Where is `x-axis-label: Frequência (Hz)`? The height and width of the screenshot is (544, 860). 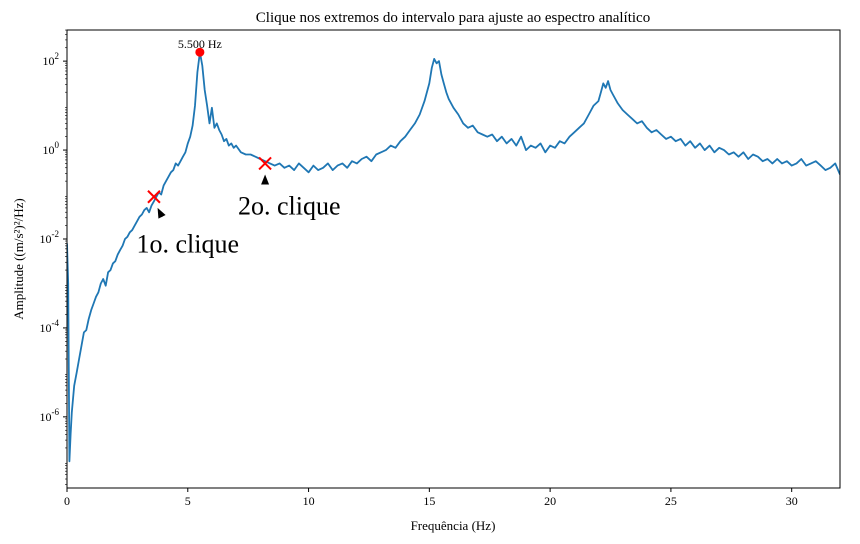 x-axis-label: Frequência (Hz) is located at coordinates (453, 525).